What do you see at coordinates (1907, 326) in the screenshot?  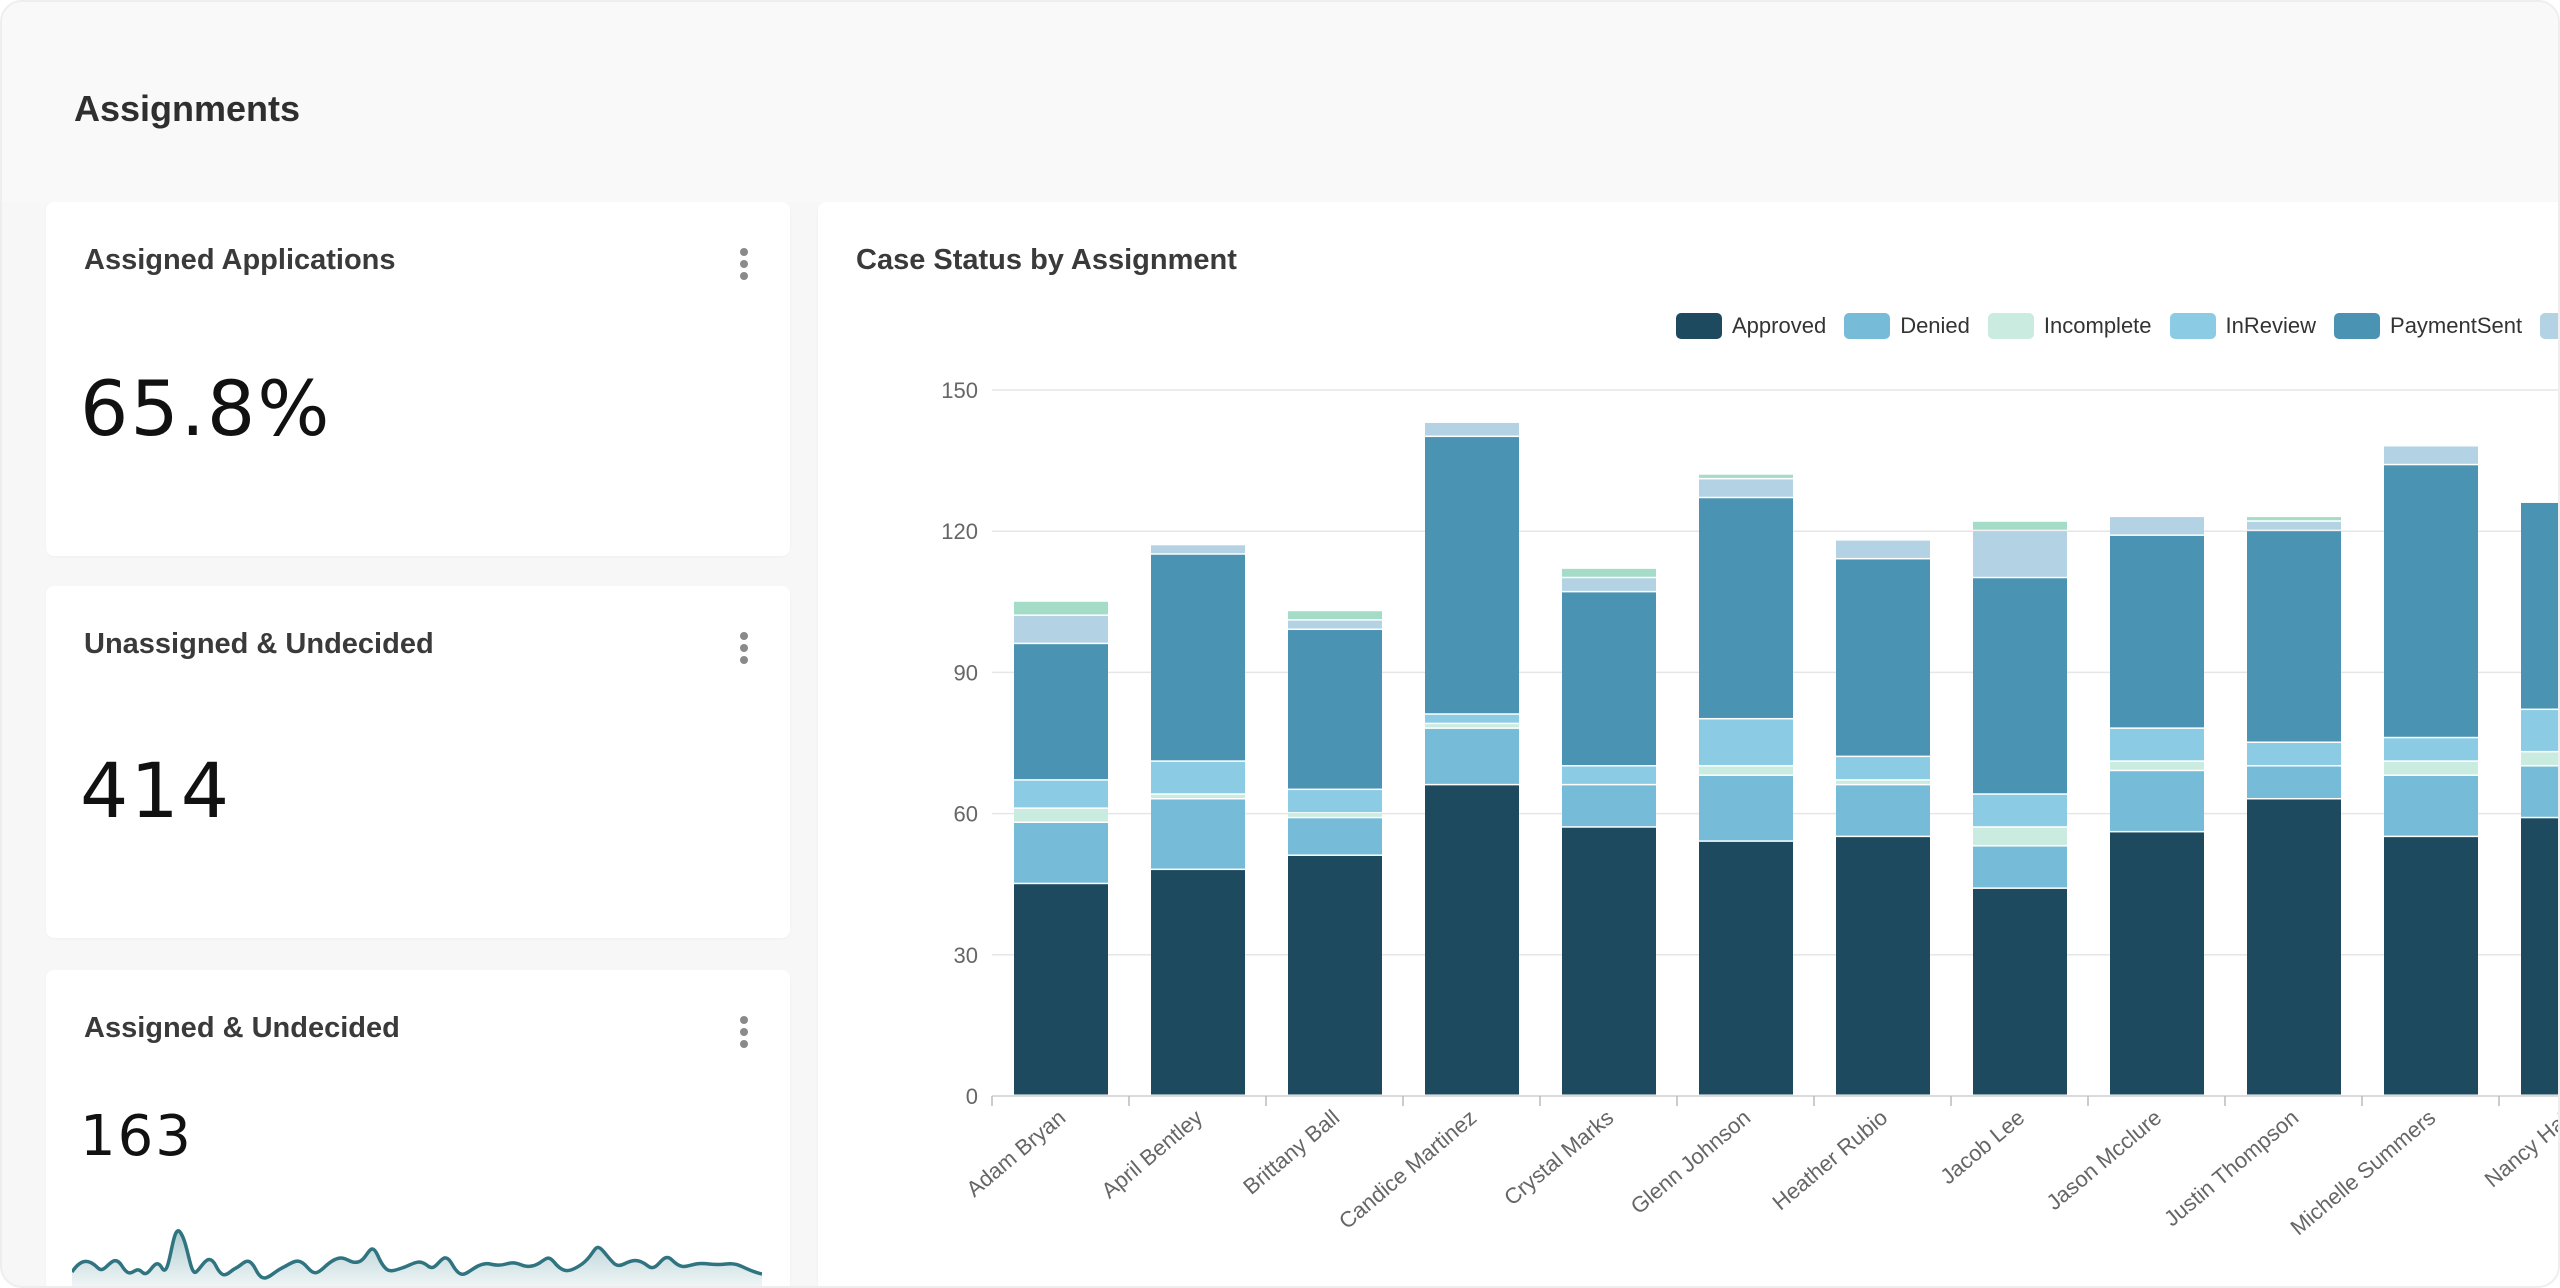 I see `legend-item: Denied` at bounding box center [1907, 326].